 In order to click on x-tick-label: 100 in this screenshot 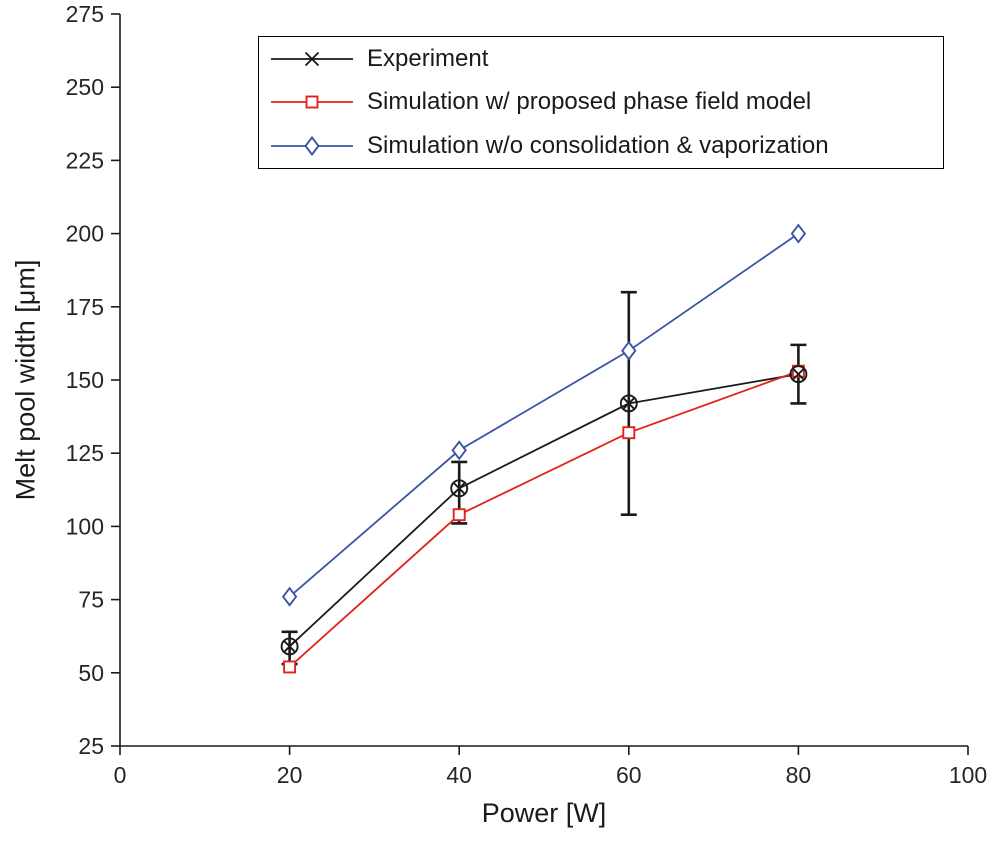, I will do `click(968, 775)`.